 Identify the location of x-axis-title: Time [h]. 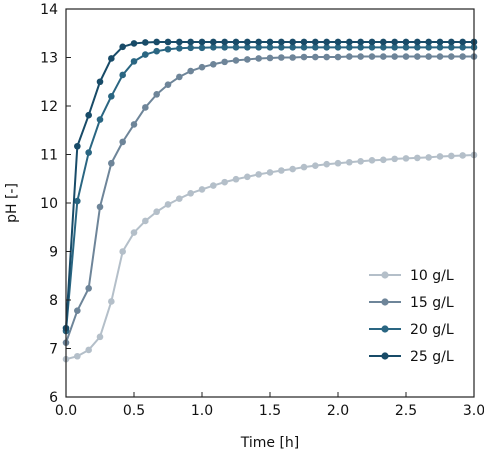
(270, 443).